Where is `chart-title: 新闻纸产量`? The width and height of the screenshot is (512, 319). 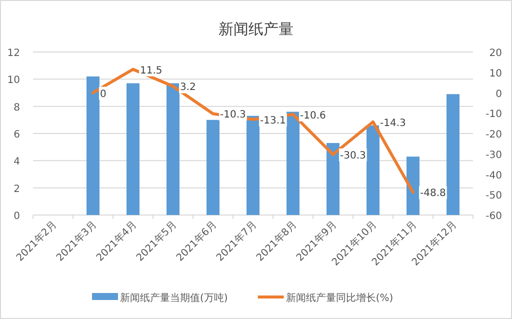 chart-title: 新闻纸产量 is located at coordinates (256, 29).